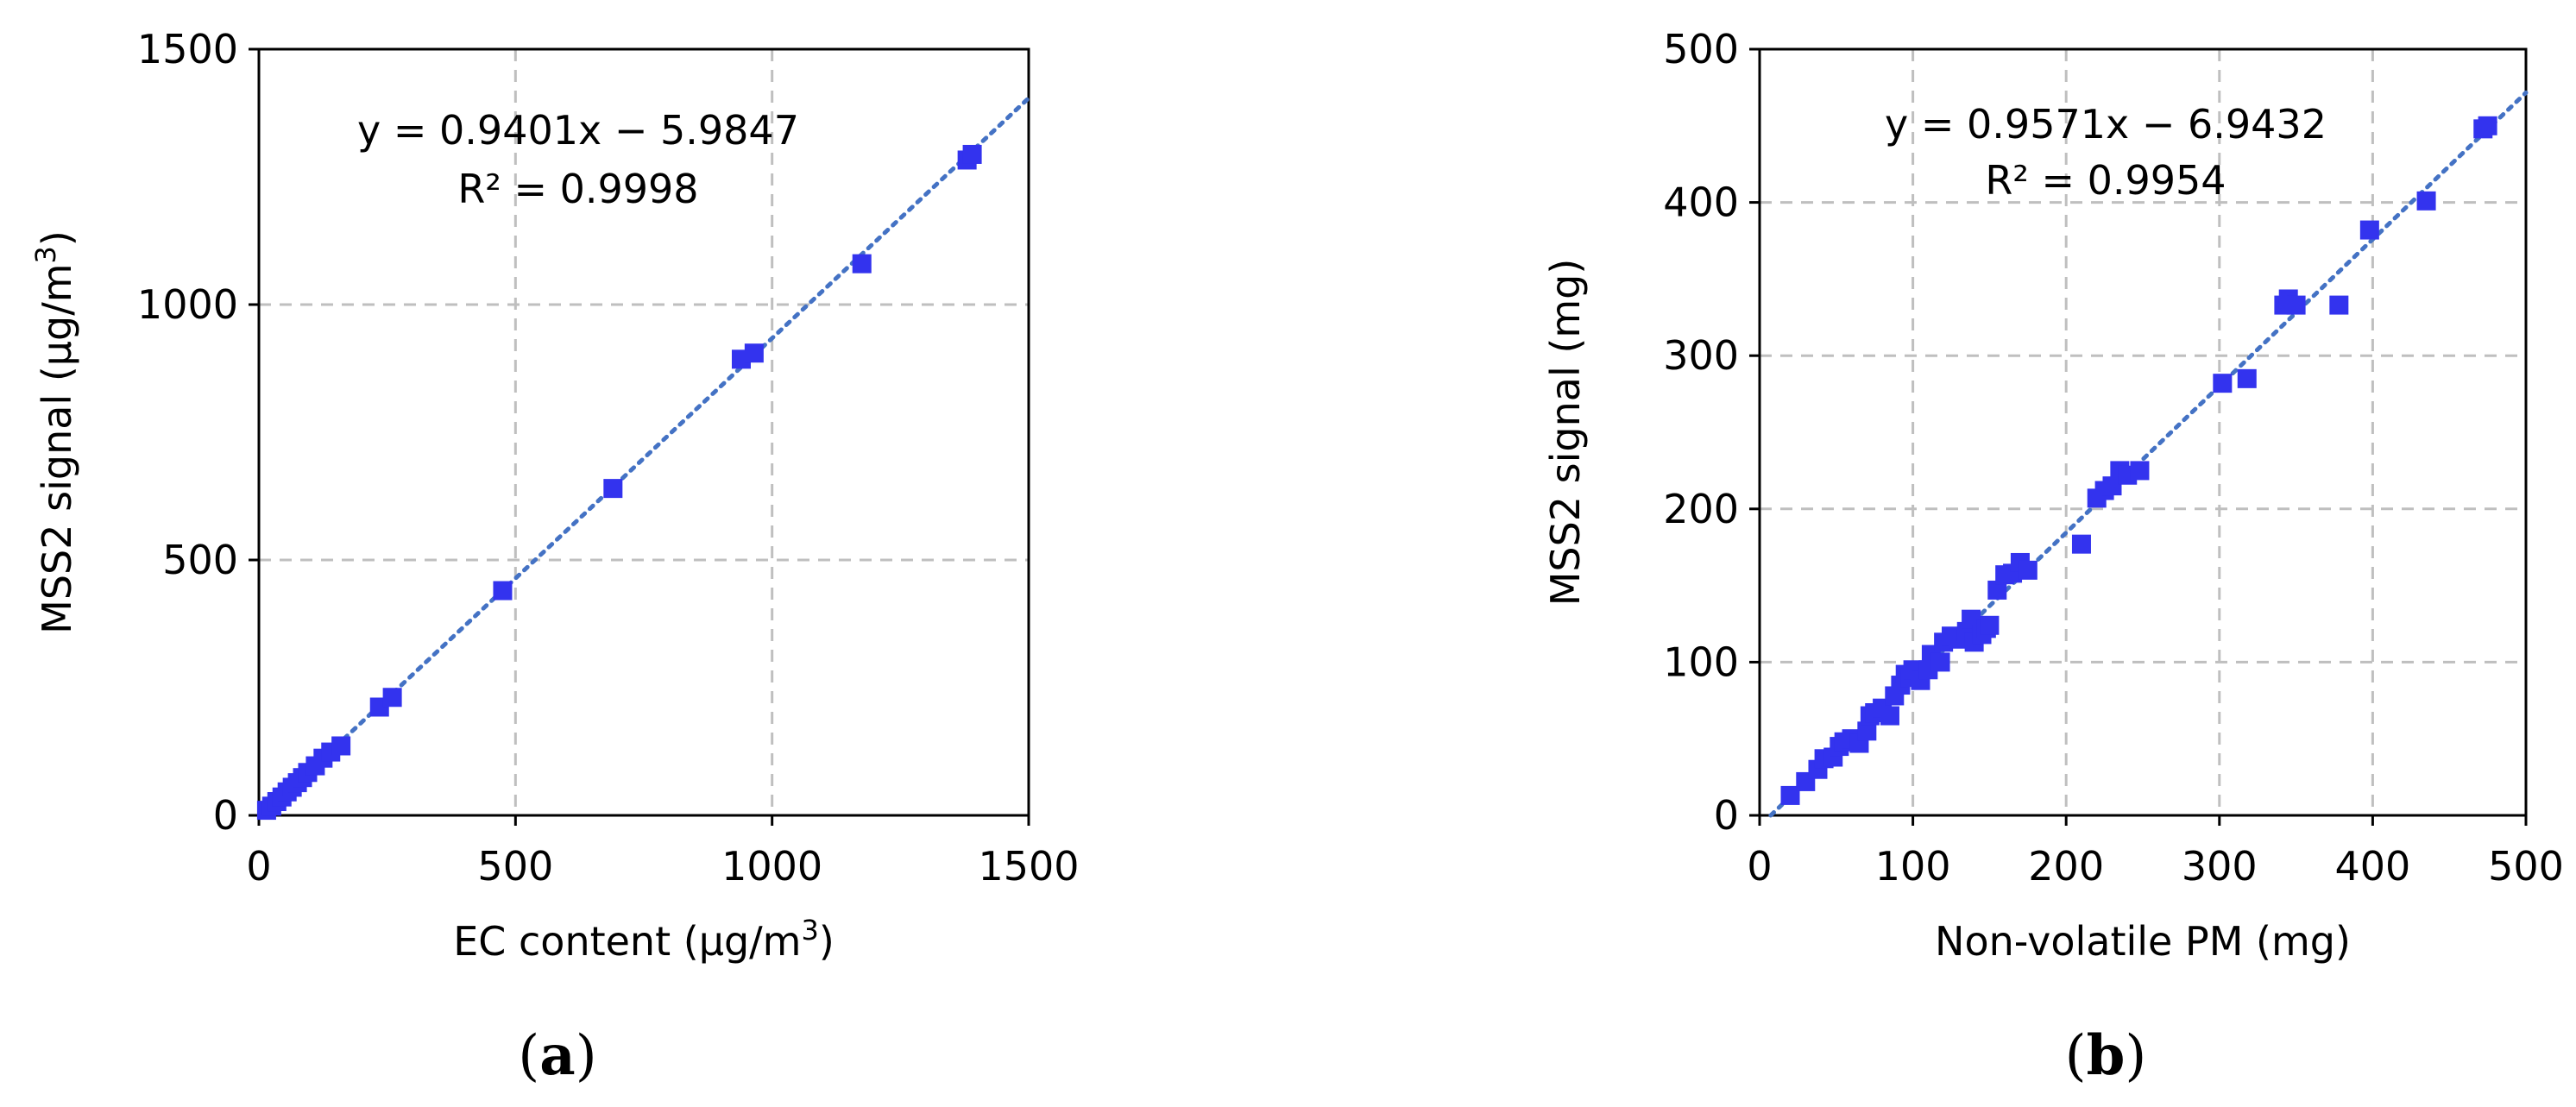 The height and width of the screenshot is (1107, 2576). I want to click on x-tick-label: 1000, so click(772, 867).